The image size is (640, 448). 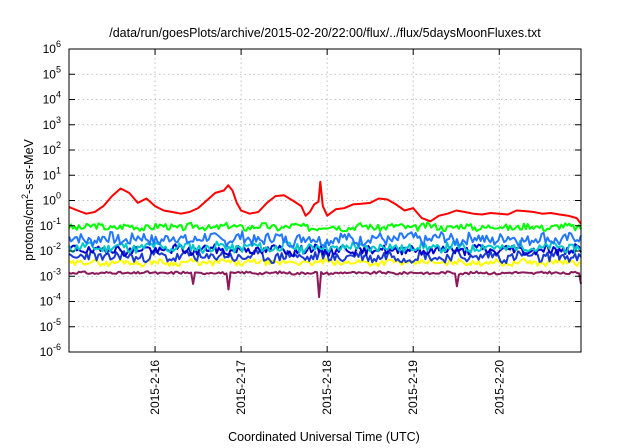 I want to click on y-axis-label-main: protons/cm, so click(x=29, y=230).